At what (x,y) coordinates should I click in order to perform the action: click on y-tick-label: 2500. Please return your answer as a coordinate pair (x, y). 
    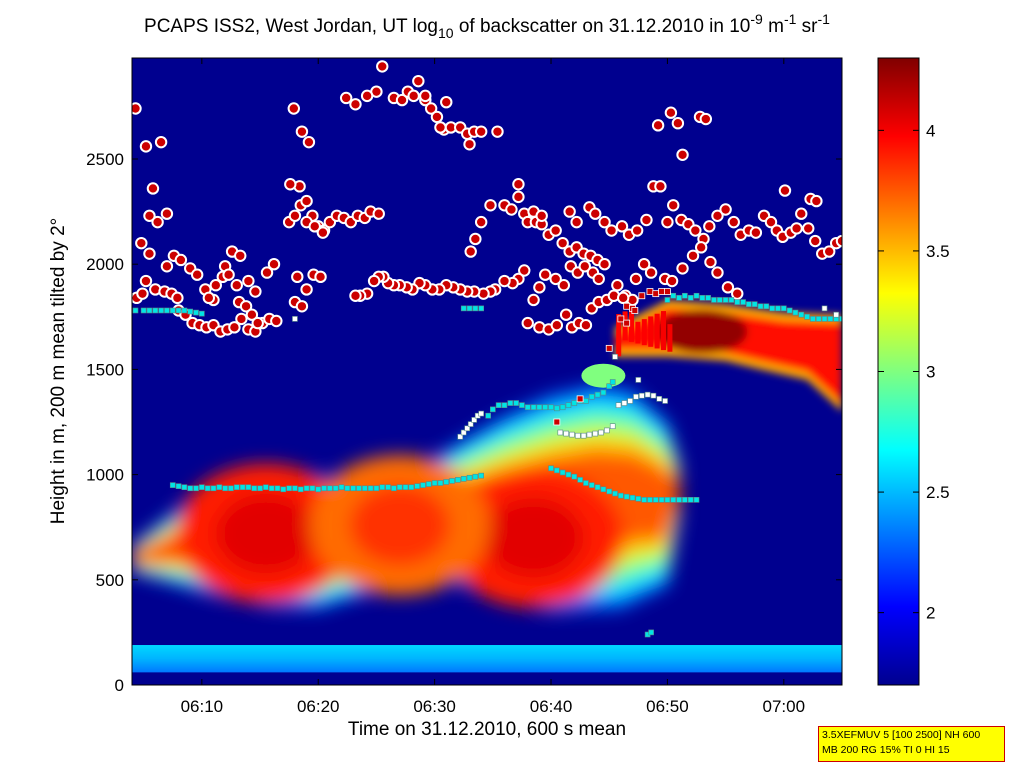
    Looking at the image, I should click on (105, 159).